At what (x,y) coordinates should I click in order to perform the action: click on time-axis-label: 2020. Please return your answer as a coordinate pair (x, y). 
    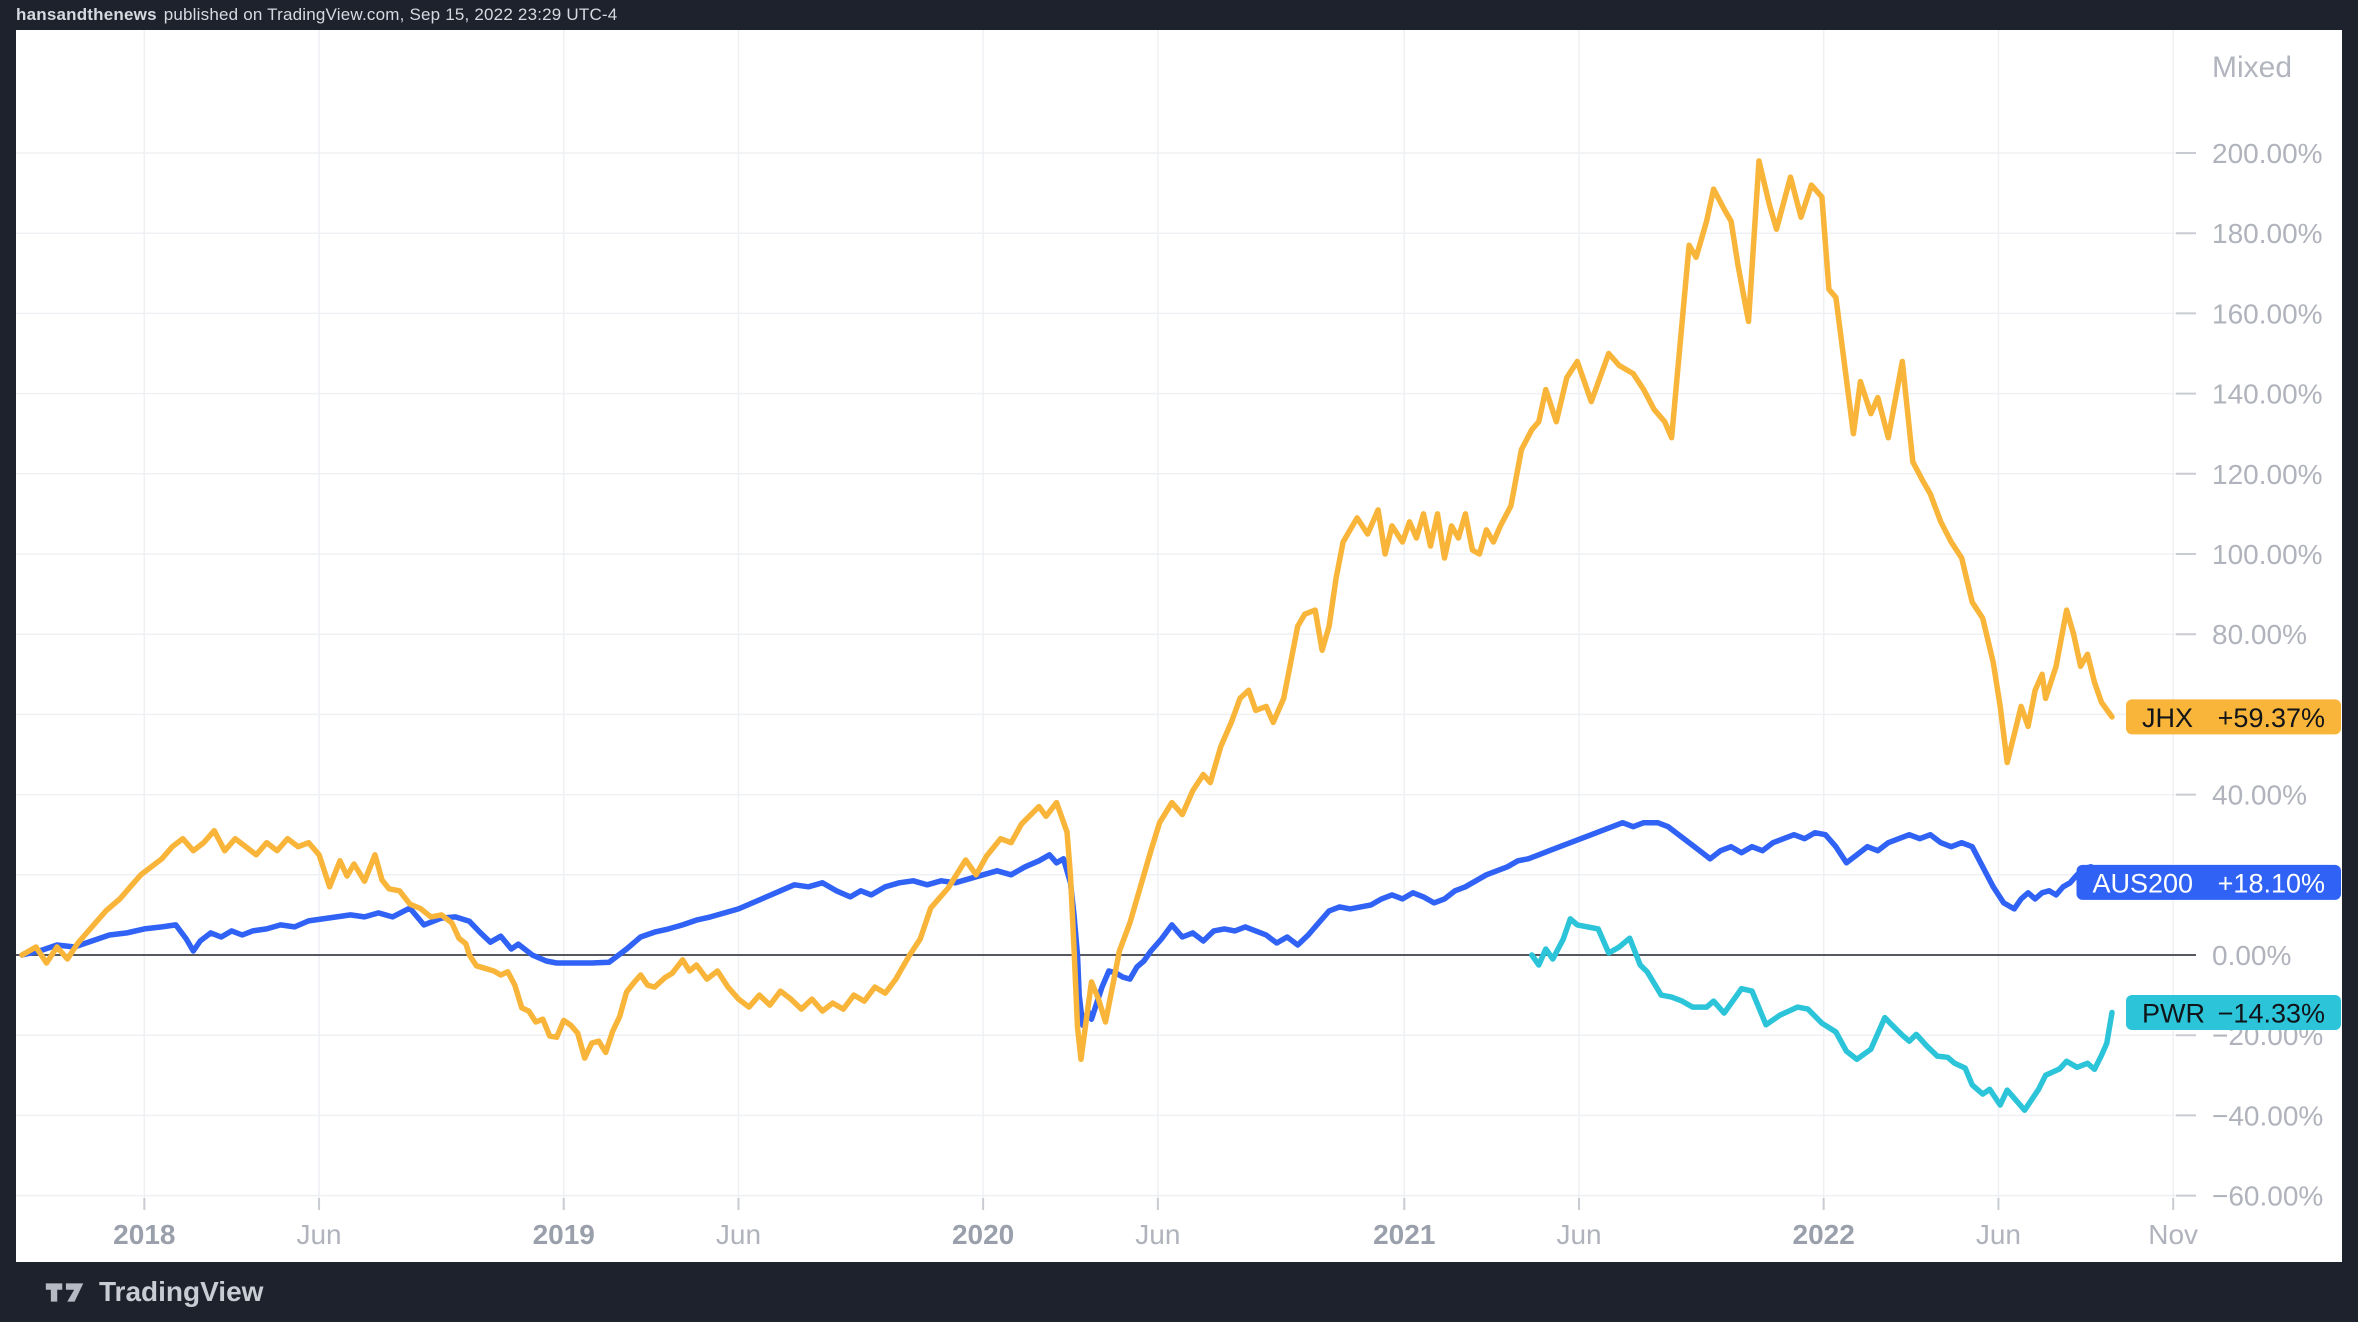
    Looking at the image, I should click on (983, 1234).